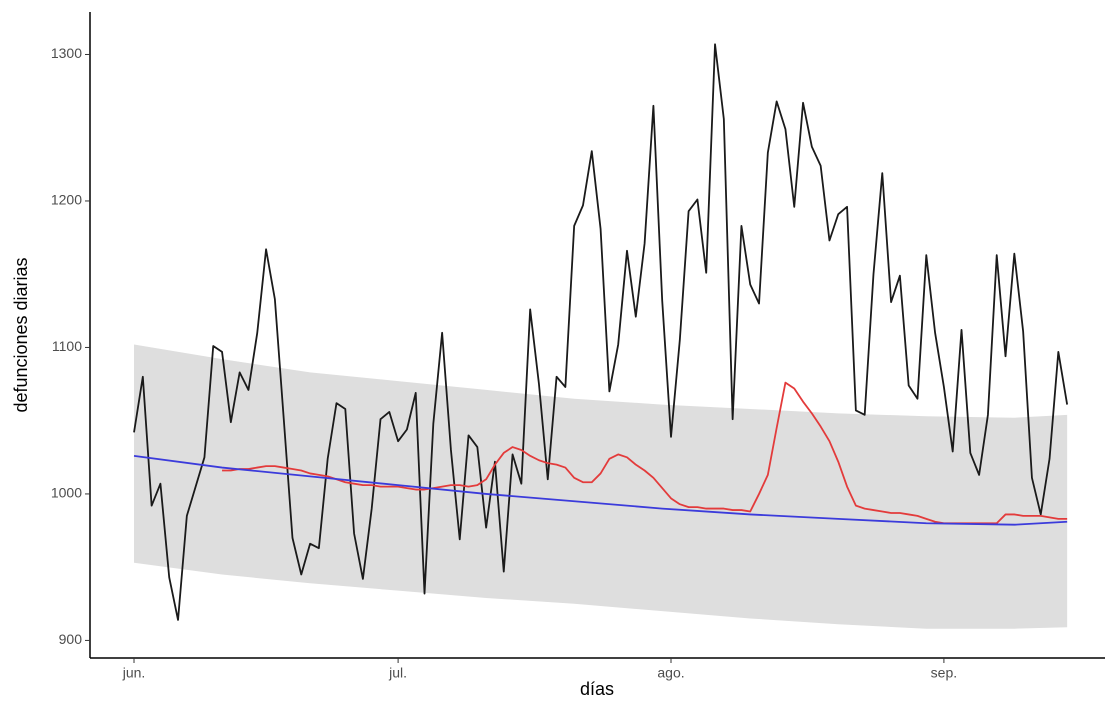 The image size is (1110, 715). Describe the element at coordinates (66, 493) in the screenshot. I see `y-tick-label: 1000` at that location.